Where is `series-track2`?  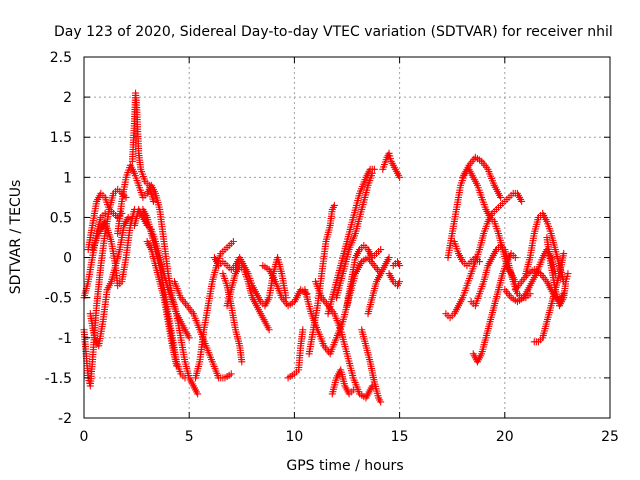 series-track2 is located at coordinates (105, 221).